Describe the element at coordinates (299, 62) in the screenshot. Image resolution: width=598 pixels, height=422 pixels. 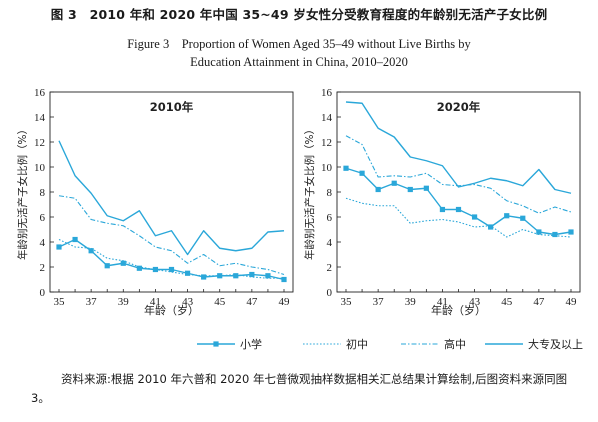
I see `figure-title-english-line-2: Education Attainment in China, 2010–2020` at that location.